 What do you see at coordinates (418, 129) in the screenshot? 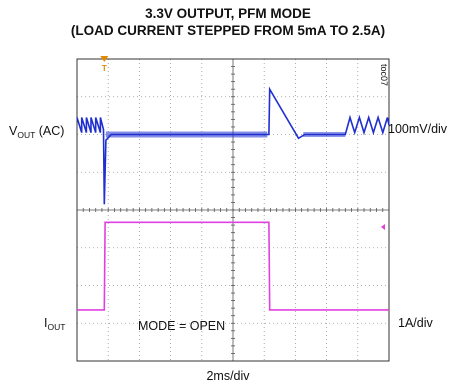
I see `vout-scale-label: 100mV/div` at bounding box center [418, 129].